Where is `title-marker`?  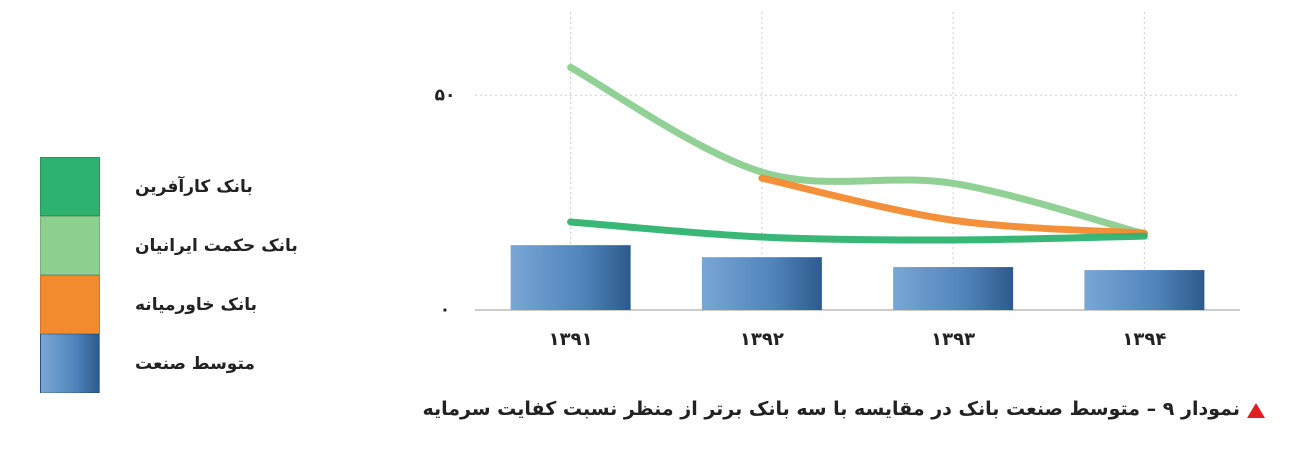
title-marker is located at coordinates (1256, 410).